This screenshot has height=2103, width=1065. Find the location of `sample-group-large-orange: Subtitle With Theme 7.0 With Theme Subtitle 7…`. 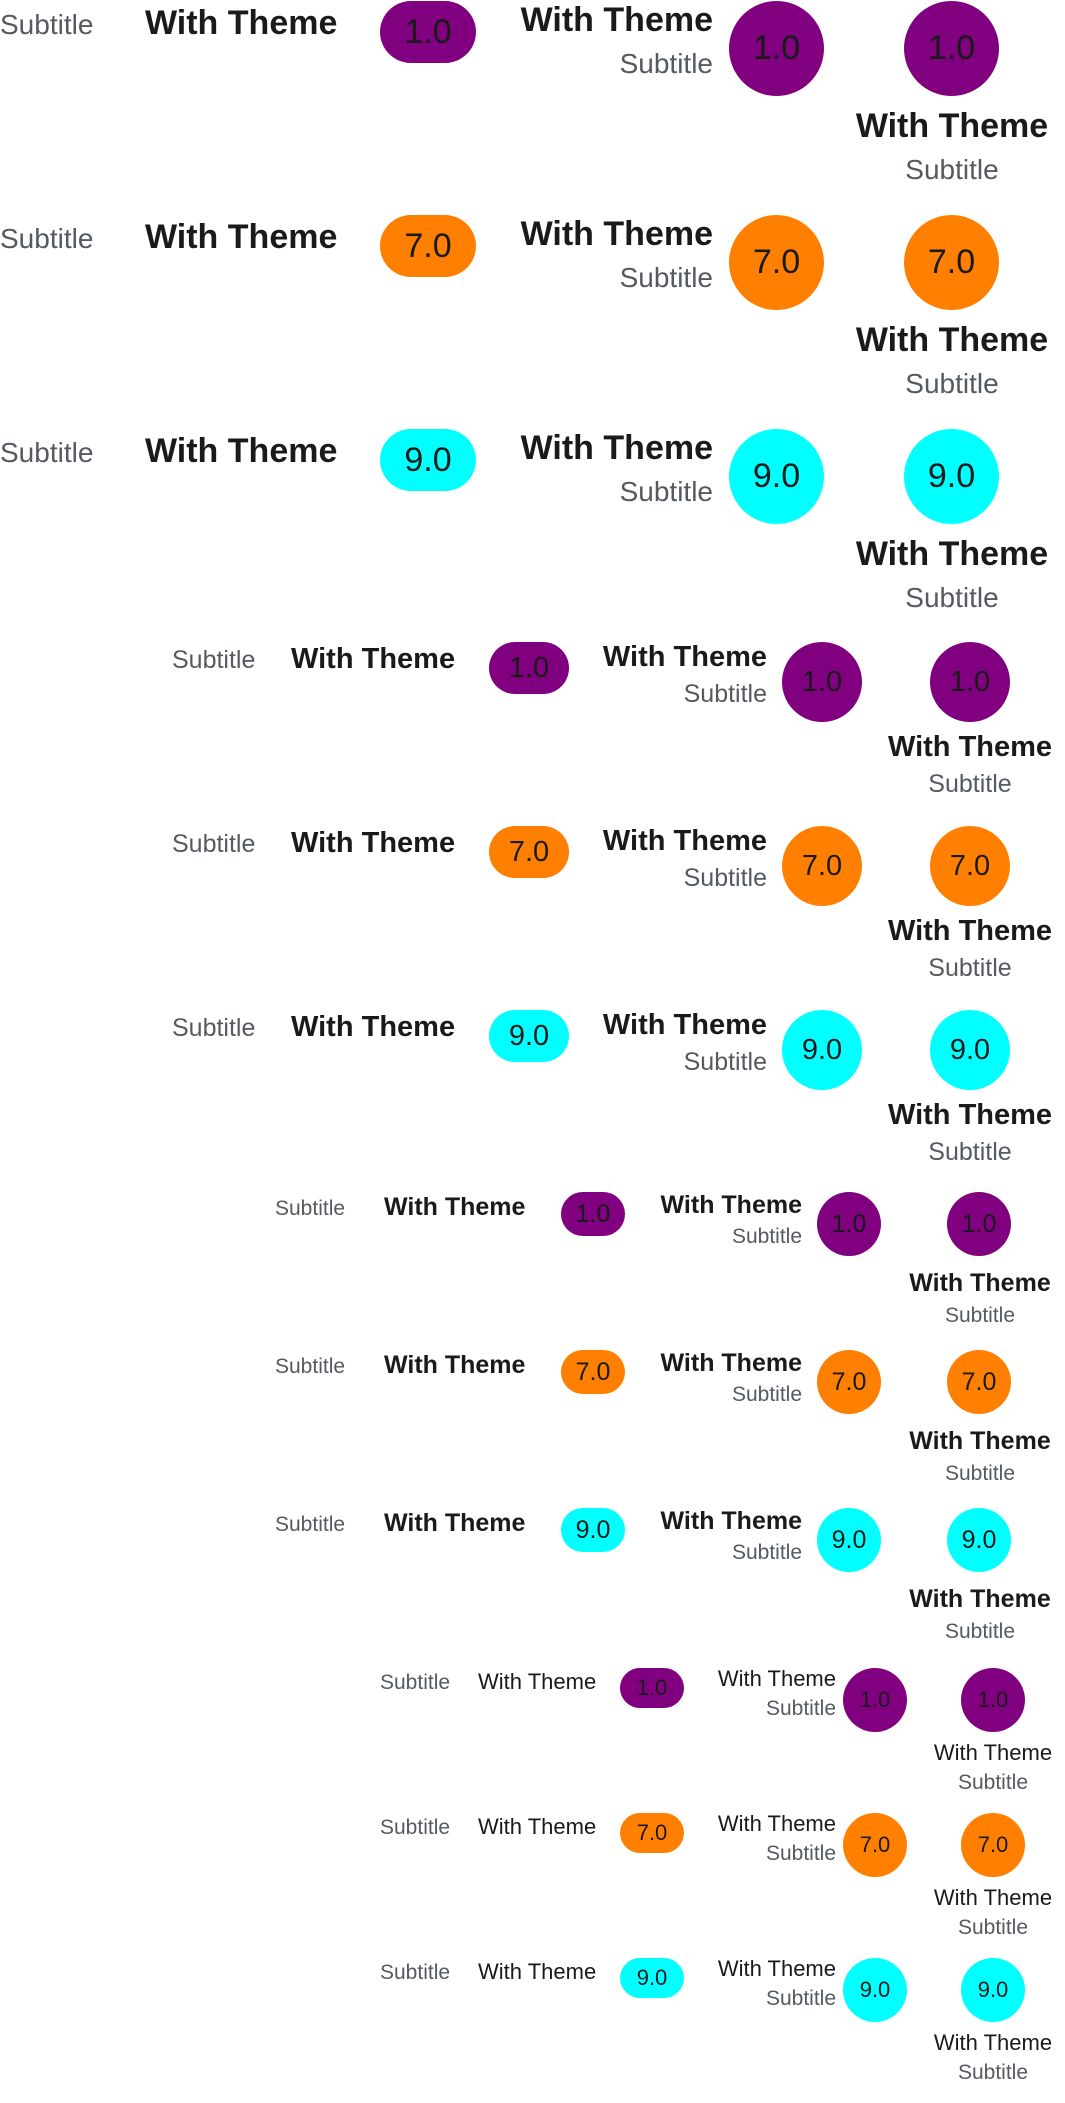

sample-group-large-orange: Subtitle With Theme 7.0 With Theme Subtitle 7… is located at coordinates (532, 321).